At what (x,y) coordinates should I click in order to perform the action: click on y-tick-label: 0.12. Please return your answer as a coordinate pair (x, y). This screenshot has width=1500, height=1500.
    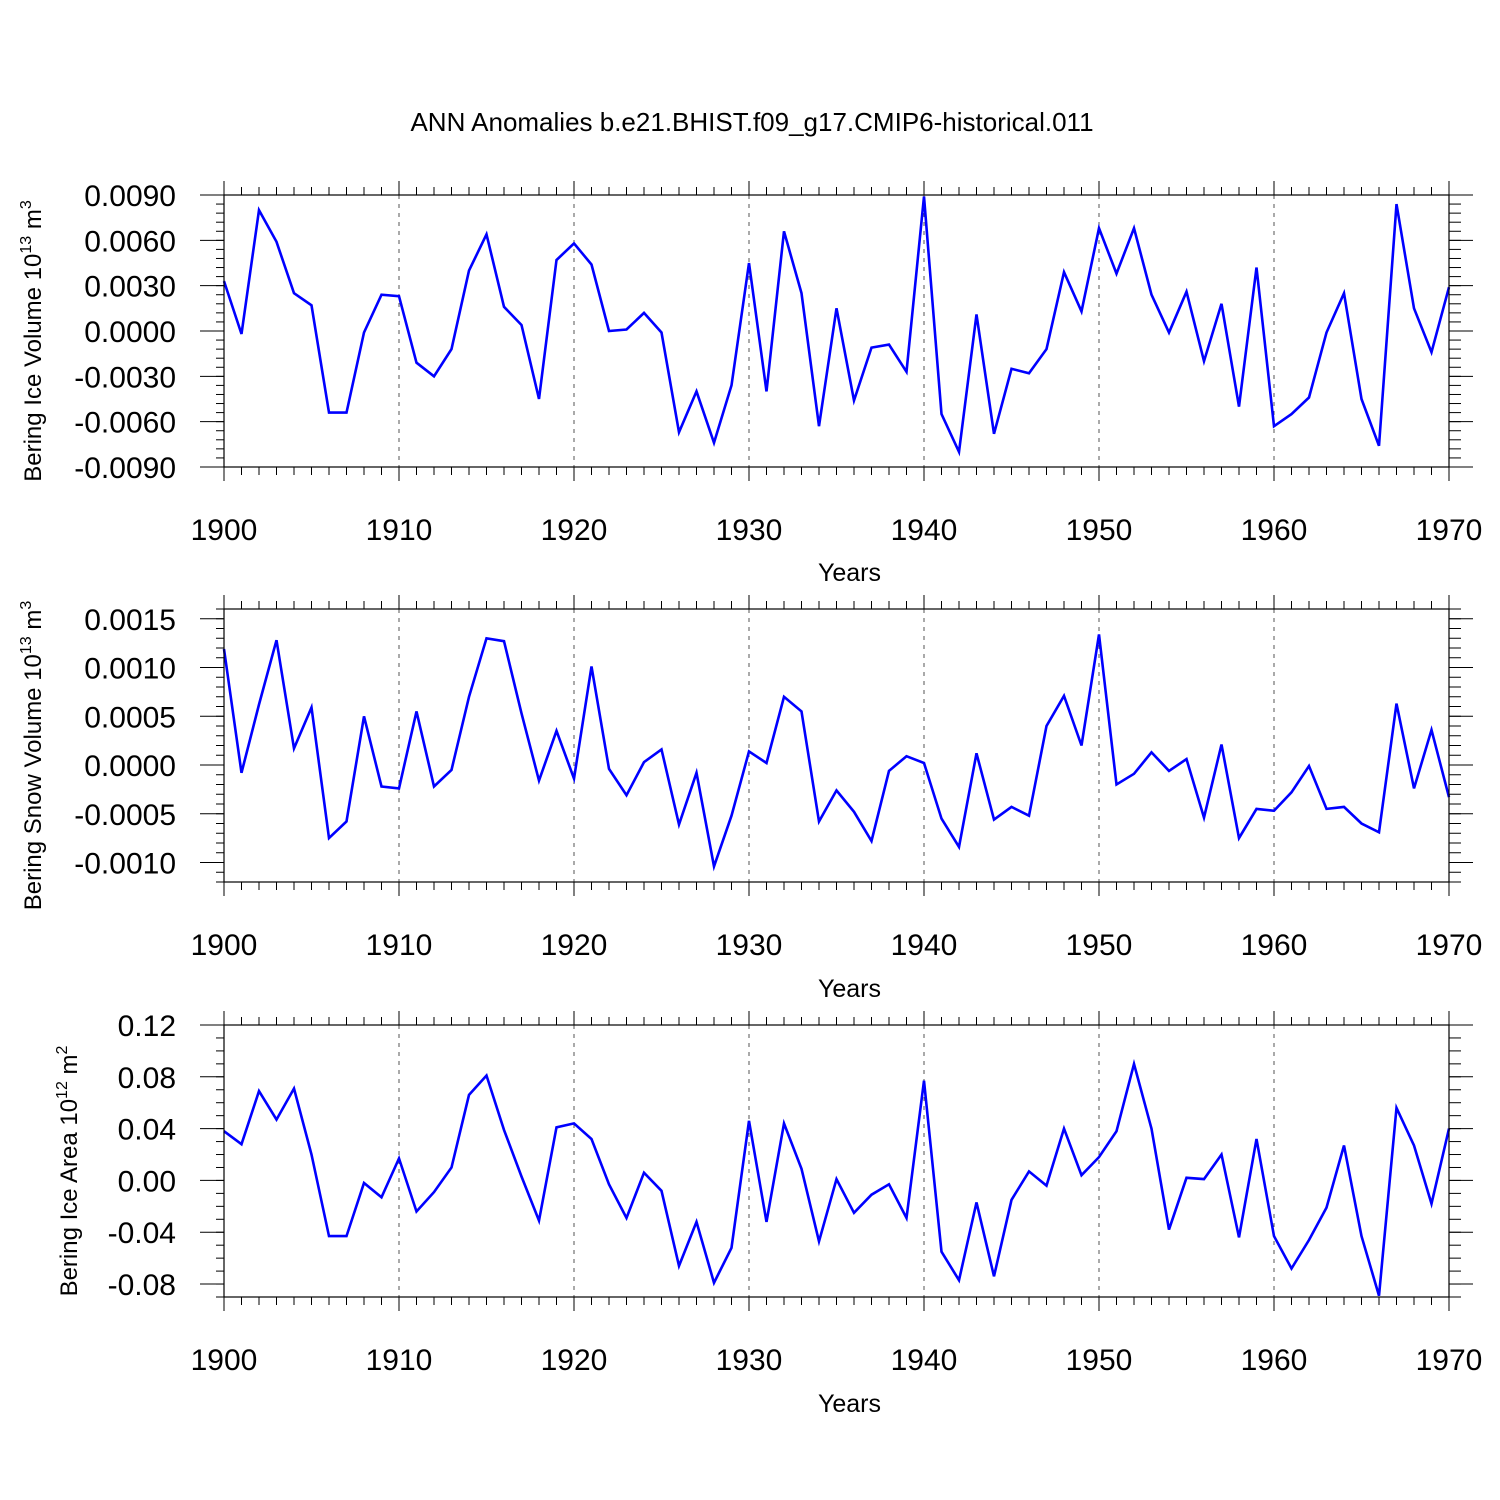
    Looking at the image, I should click on (147, 1026).